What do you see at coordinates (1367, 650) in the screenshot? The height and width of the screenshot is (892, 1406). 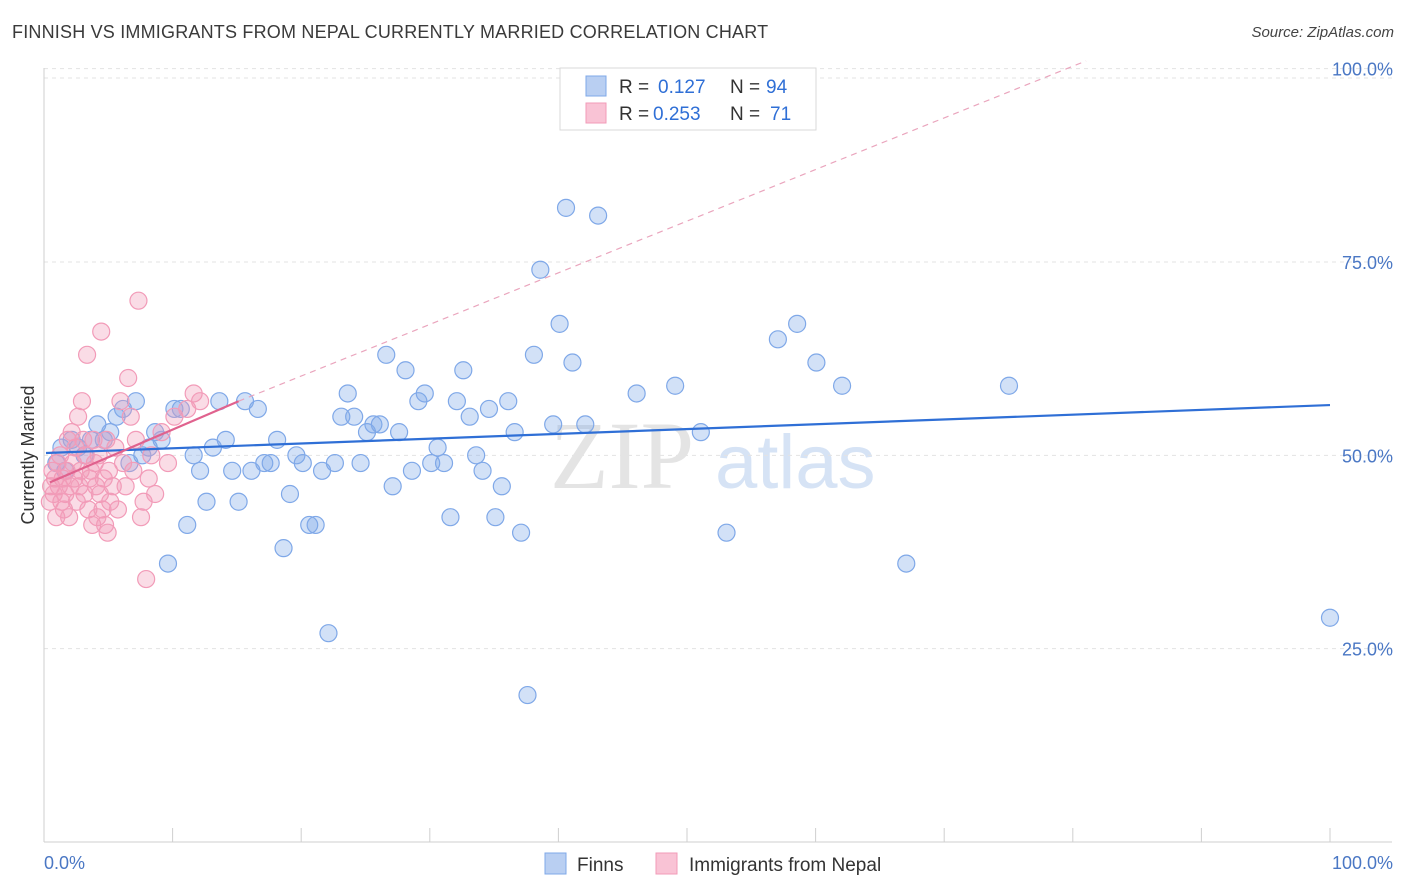 I see `y-tick-label: 25.0%` at bounding box center [1367, 650].